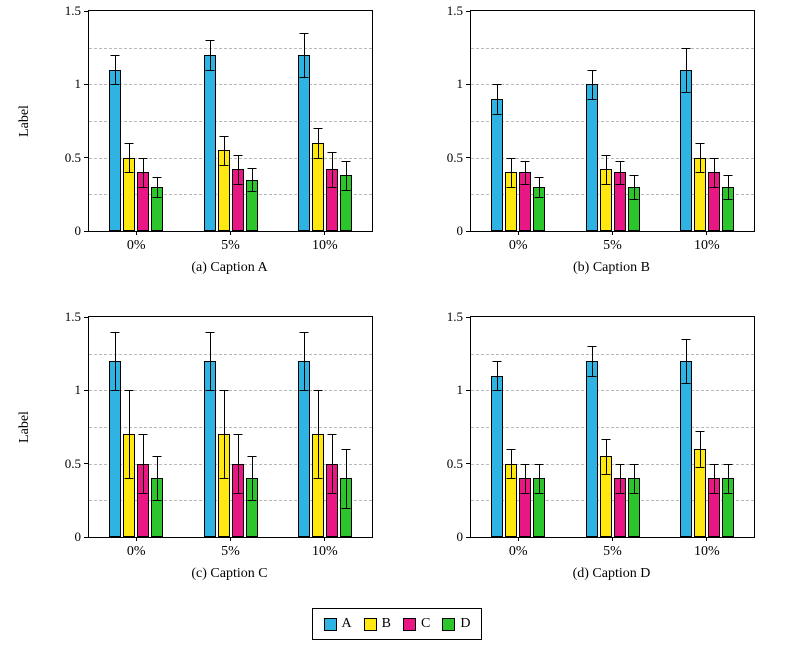  Describe the element at coordinates (346, 623) in the screenshot. I see `legend-label-a: A` at that location.